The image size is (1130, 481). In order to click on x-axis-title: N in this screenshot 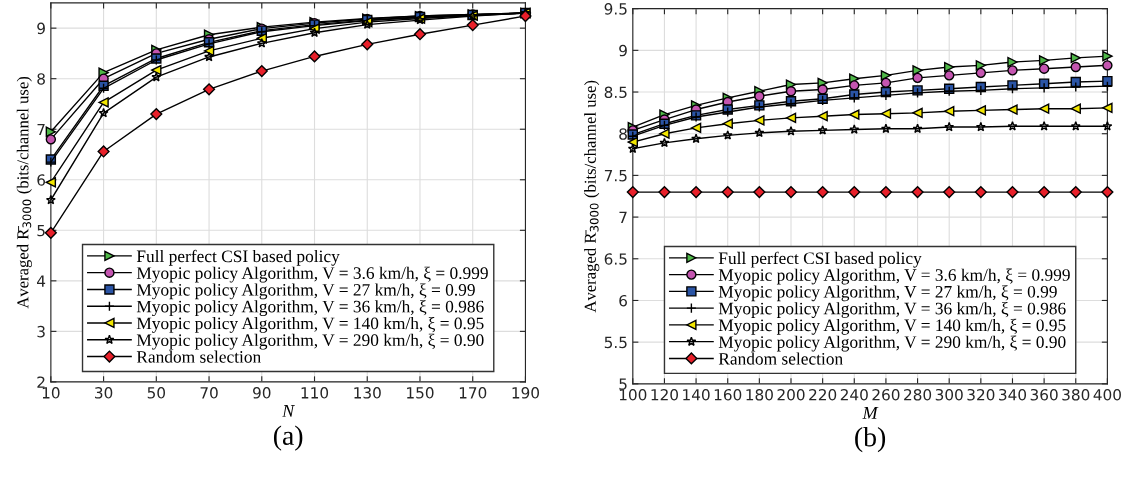, I will do `click(289, 411)`.